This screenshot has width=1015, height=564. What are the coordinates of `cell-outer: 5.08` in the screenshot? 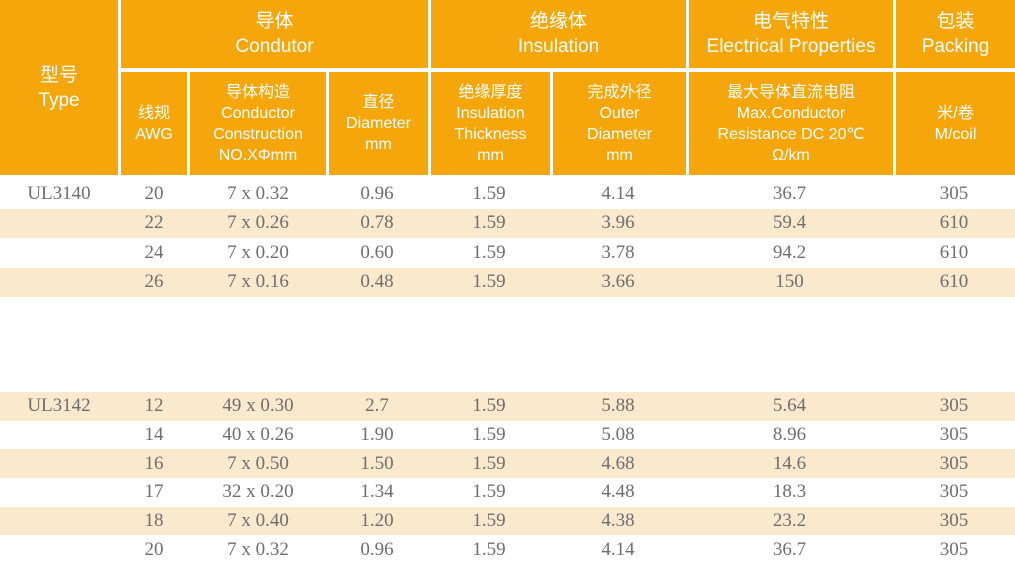 It's located at (618, 435).